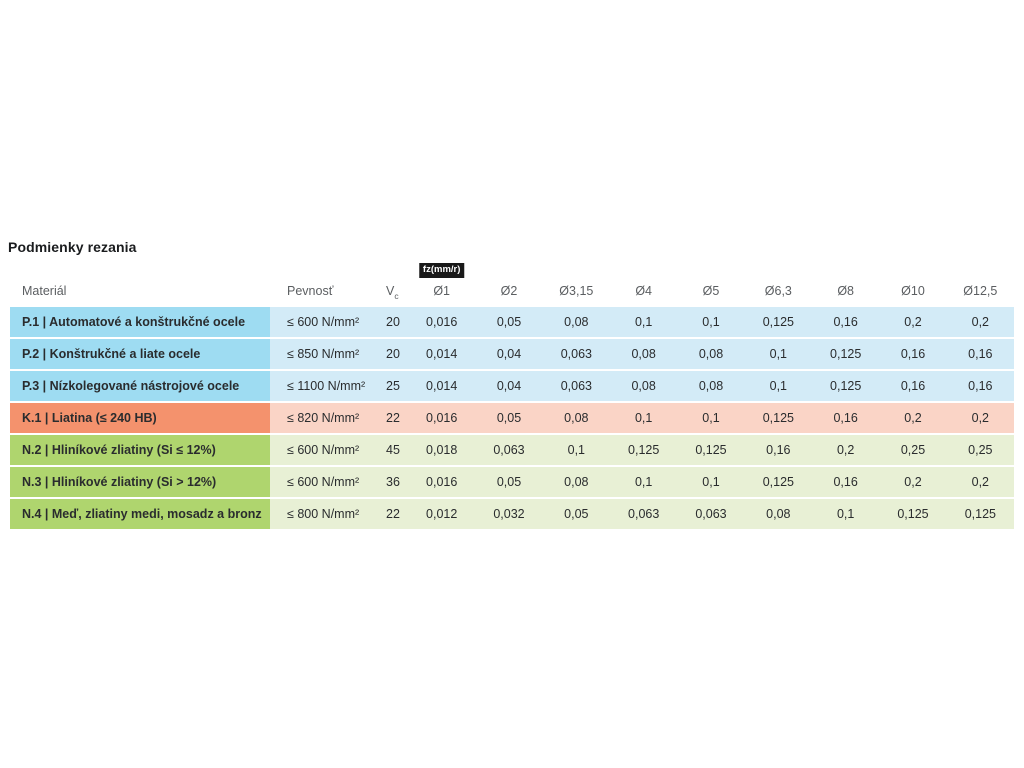 The width and height of the screenshot is (1024, 768). I want to click on fz-value-cell-d6: 0,08, so click(778, 514).